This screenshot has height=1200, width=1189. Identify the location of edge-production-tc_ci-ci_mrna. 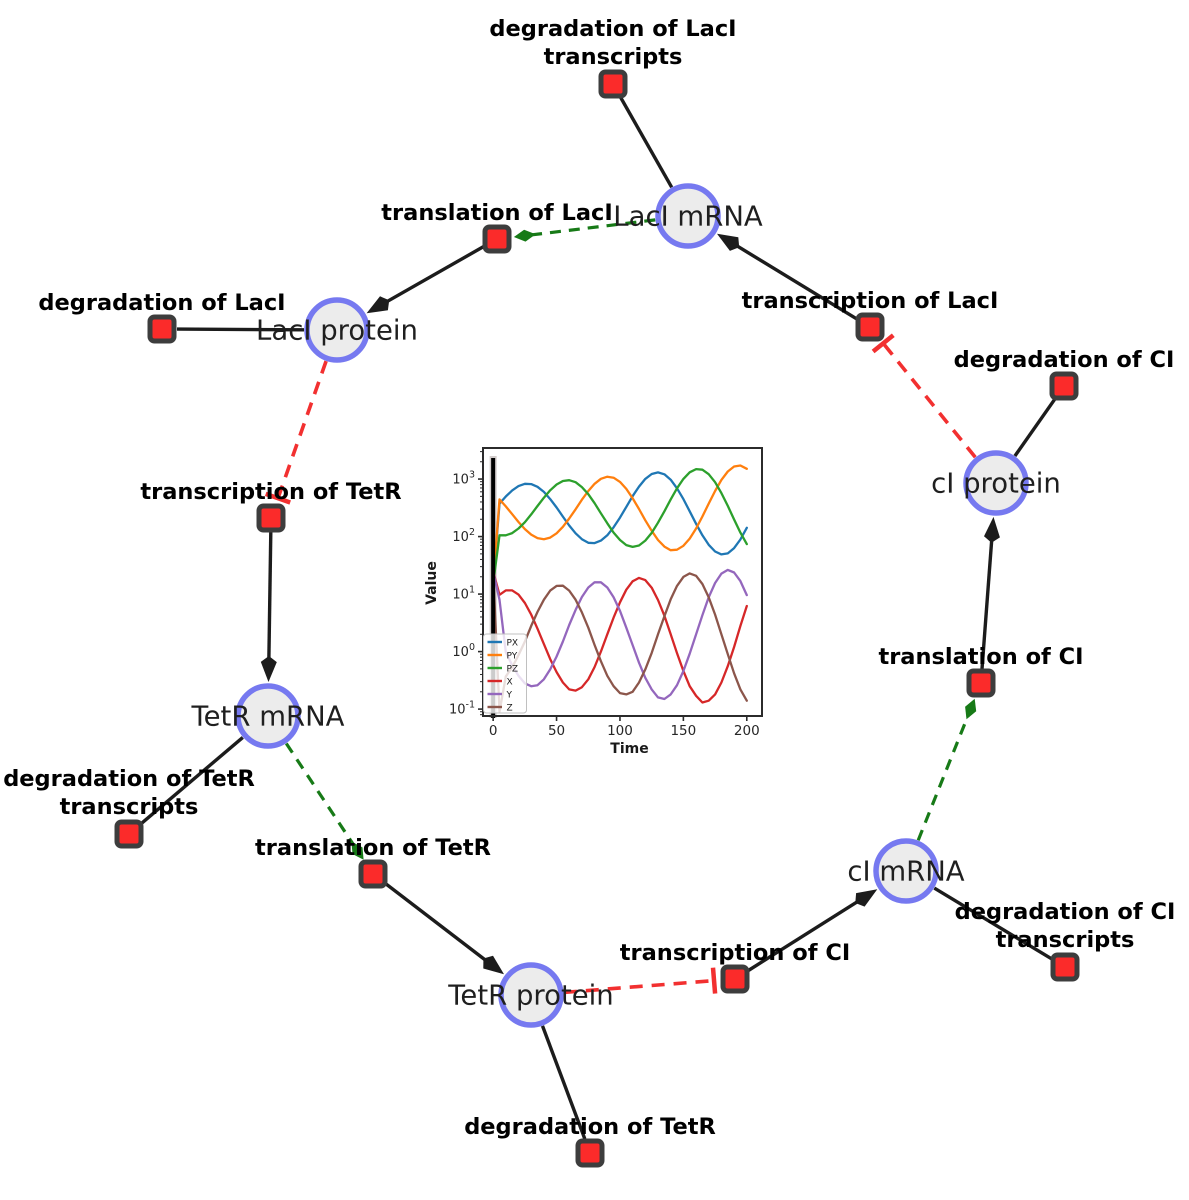
(804, 935).